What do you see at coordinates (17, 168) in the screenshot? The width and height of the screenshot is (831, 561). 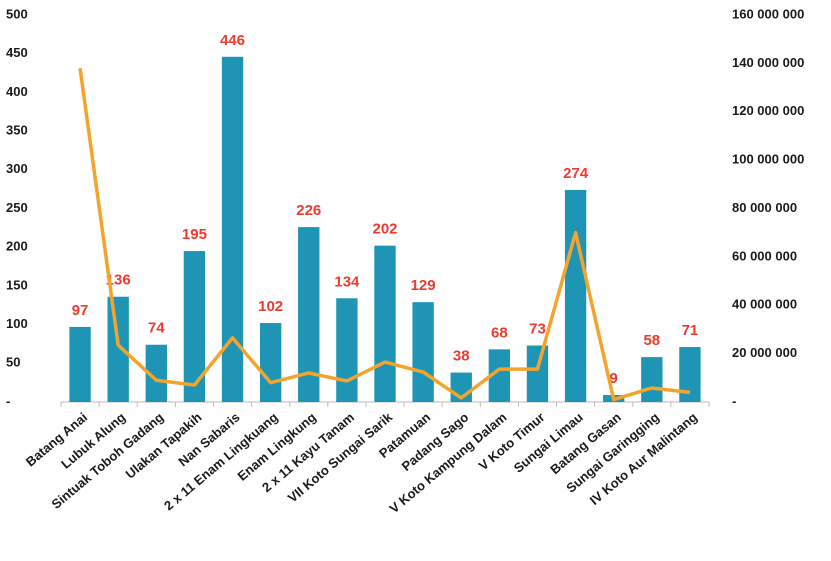 I see `y-tick-label: 300` at bounding box center [17, 168].